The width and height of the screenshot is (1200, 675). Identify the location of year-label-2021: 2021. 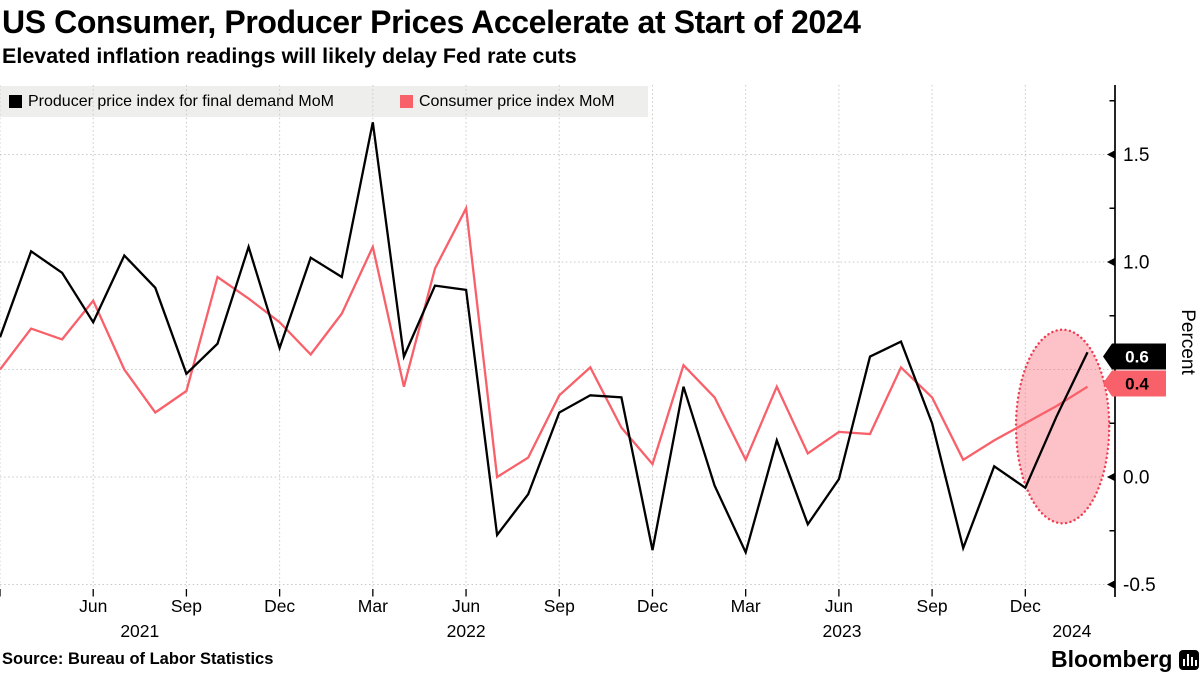
(139, 631).